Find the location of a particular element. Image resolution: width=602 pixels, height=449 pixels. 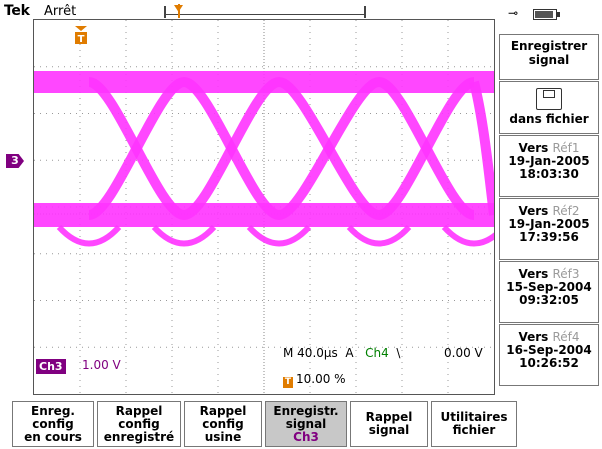

menu-line: enregistré is located at coordinates (139, 437).